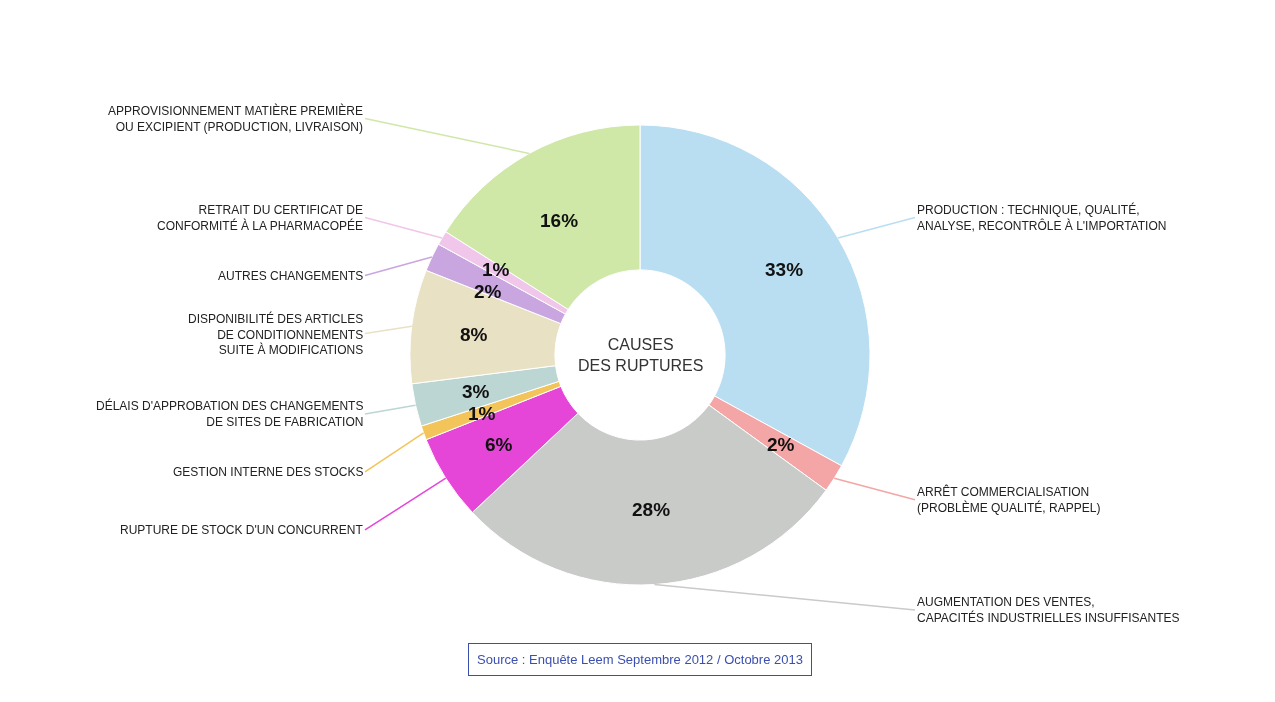  Describe the element at coordinates (641, 355) in the screenshot. I see `text: CAUSES DES RUPTURES` at that location.